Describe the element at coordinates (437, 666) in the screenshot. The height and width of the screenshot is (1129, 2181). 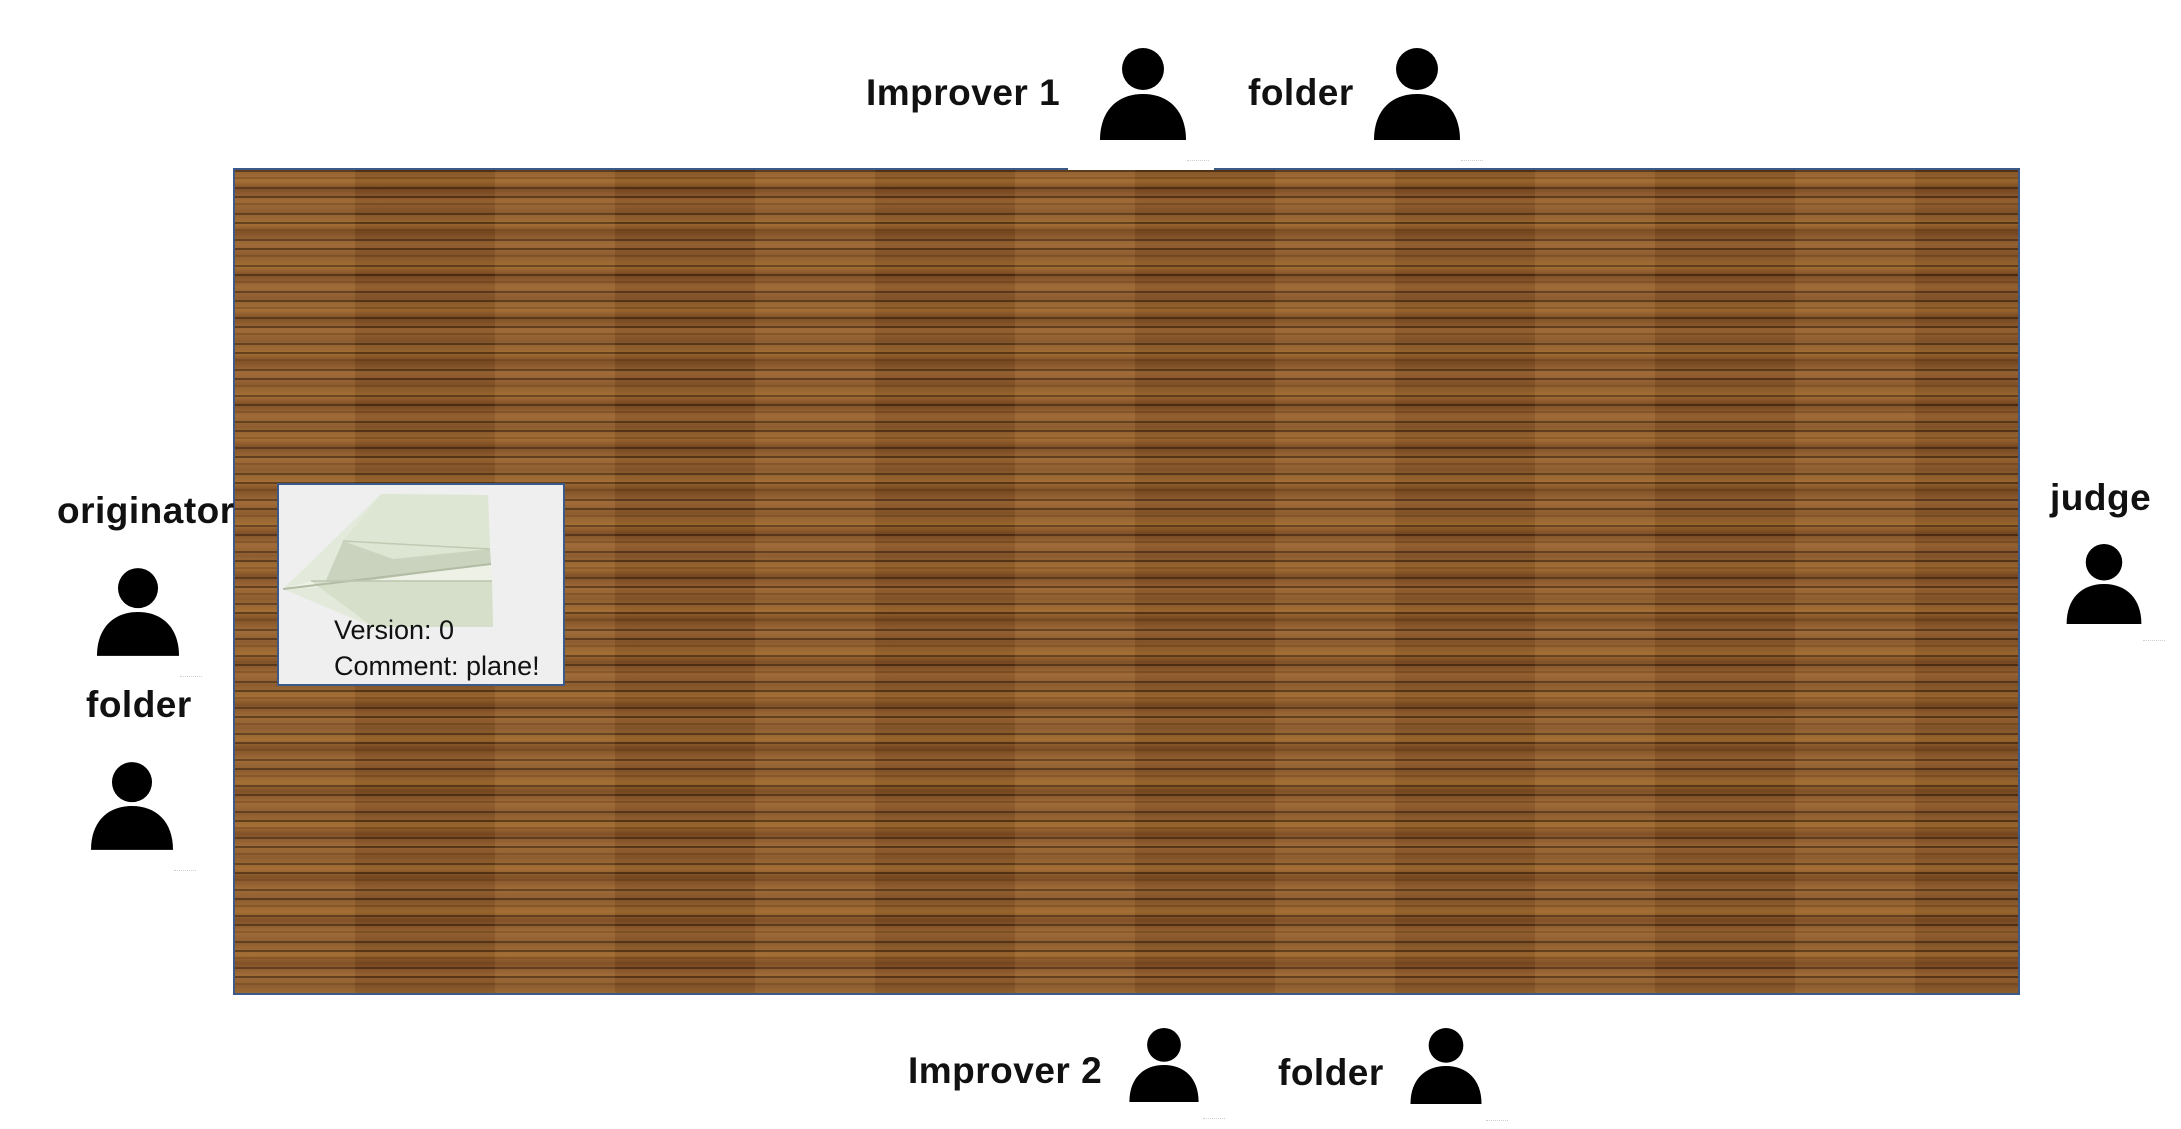
I see `card-comment: Comment: plane!` at that location.